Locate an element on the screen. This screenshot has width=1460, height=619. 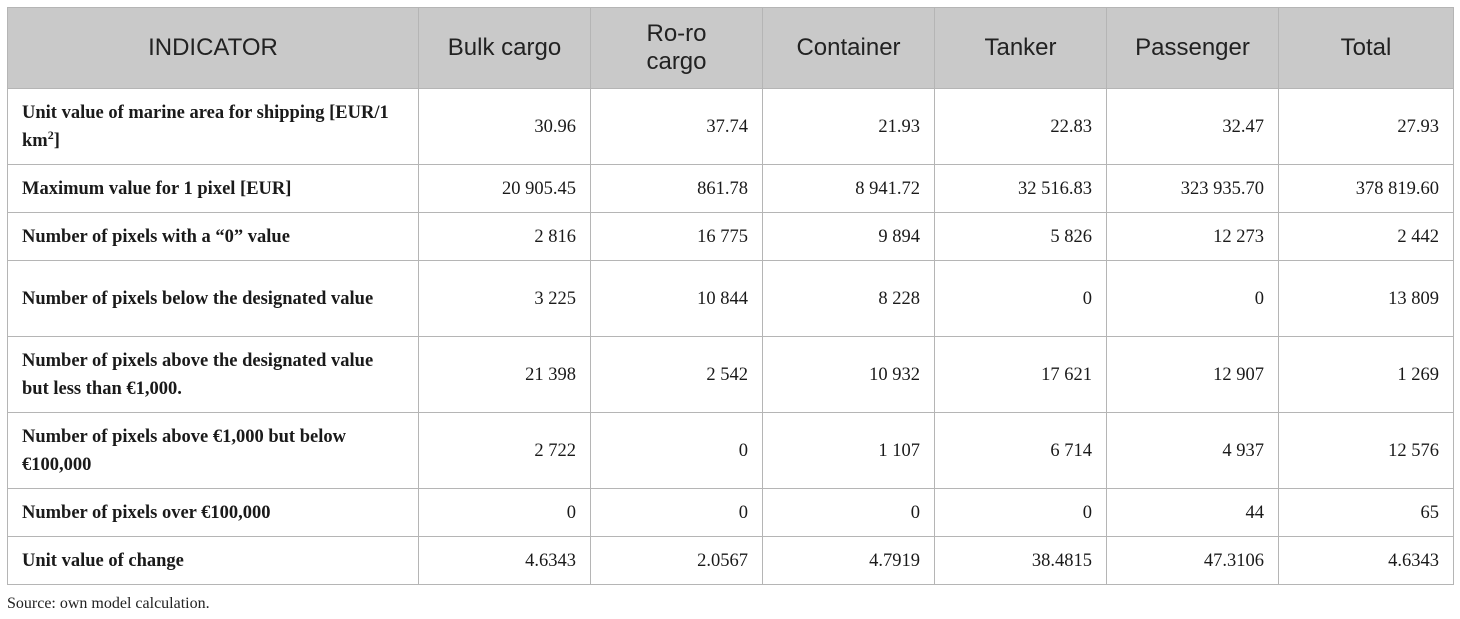
cell-passenger: 323 935.70 is located at coordinates (1192, 188).